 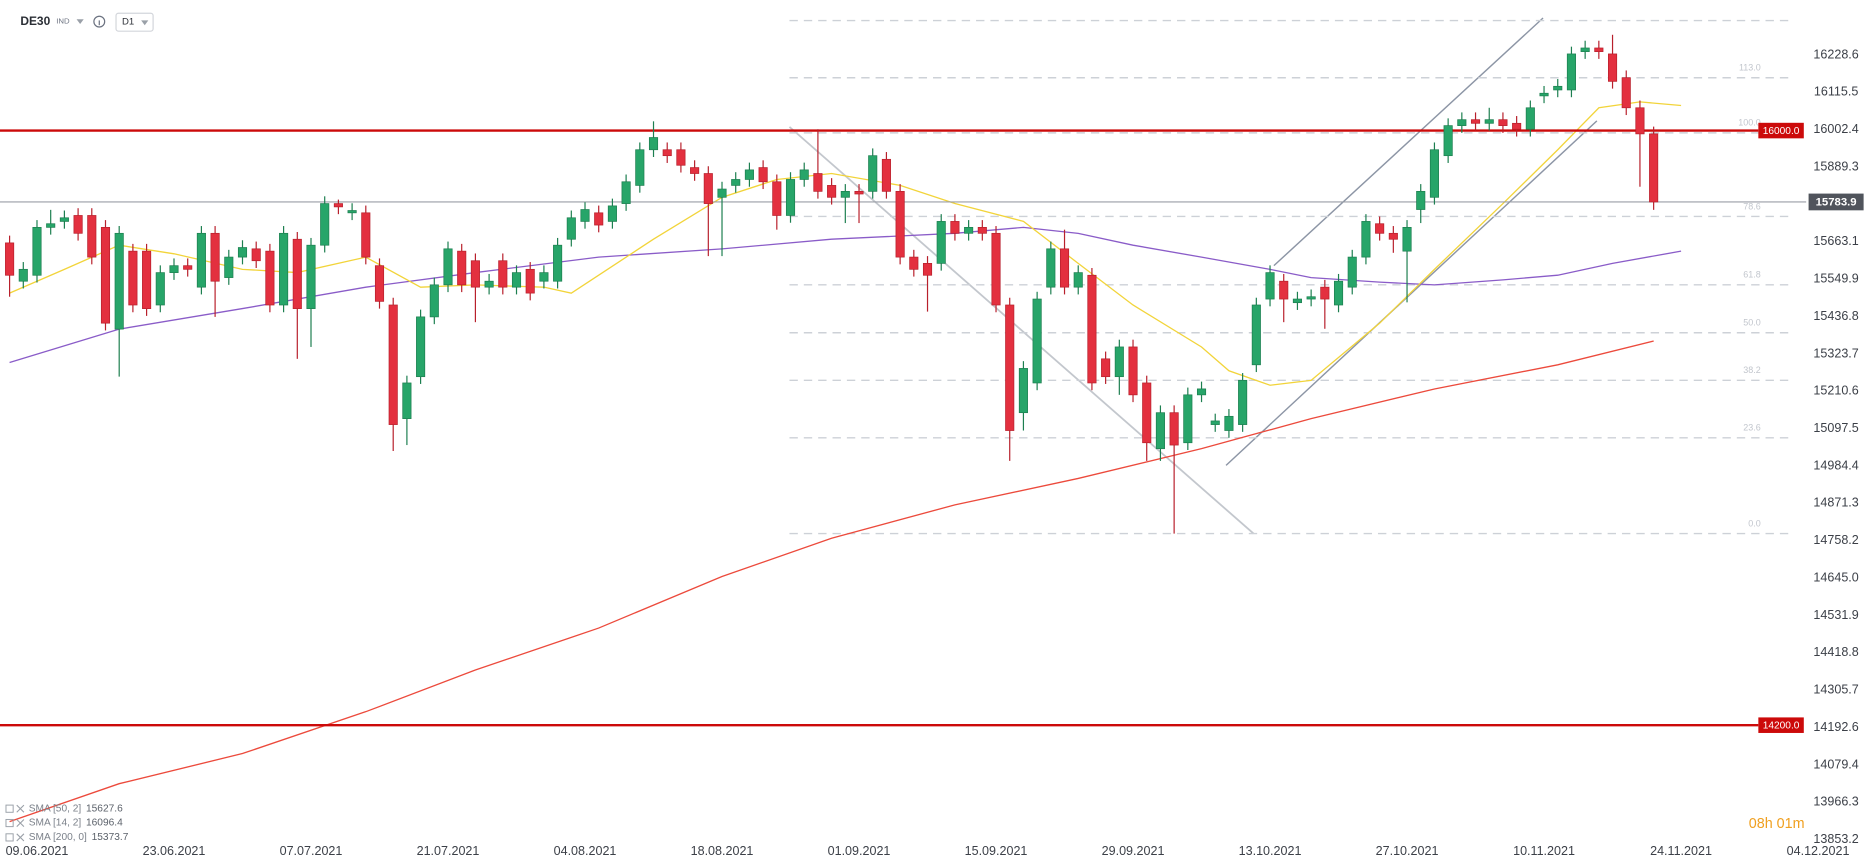 I want to click on price-level-tag, so click(x=1781, y=130).